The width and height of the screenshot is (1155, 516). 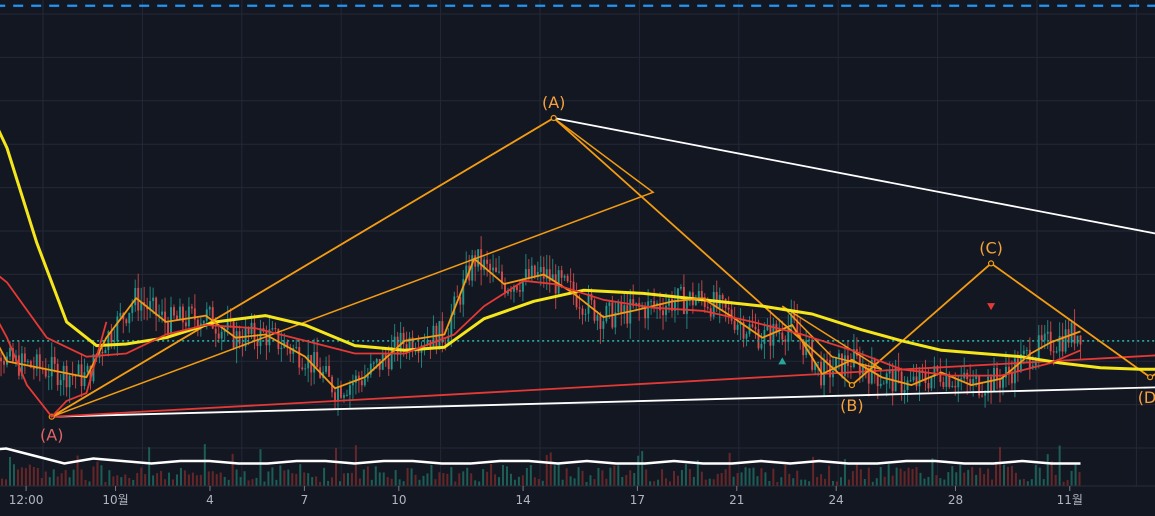 I want to click on trendline, so click(x=854, y=176).